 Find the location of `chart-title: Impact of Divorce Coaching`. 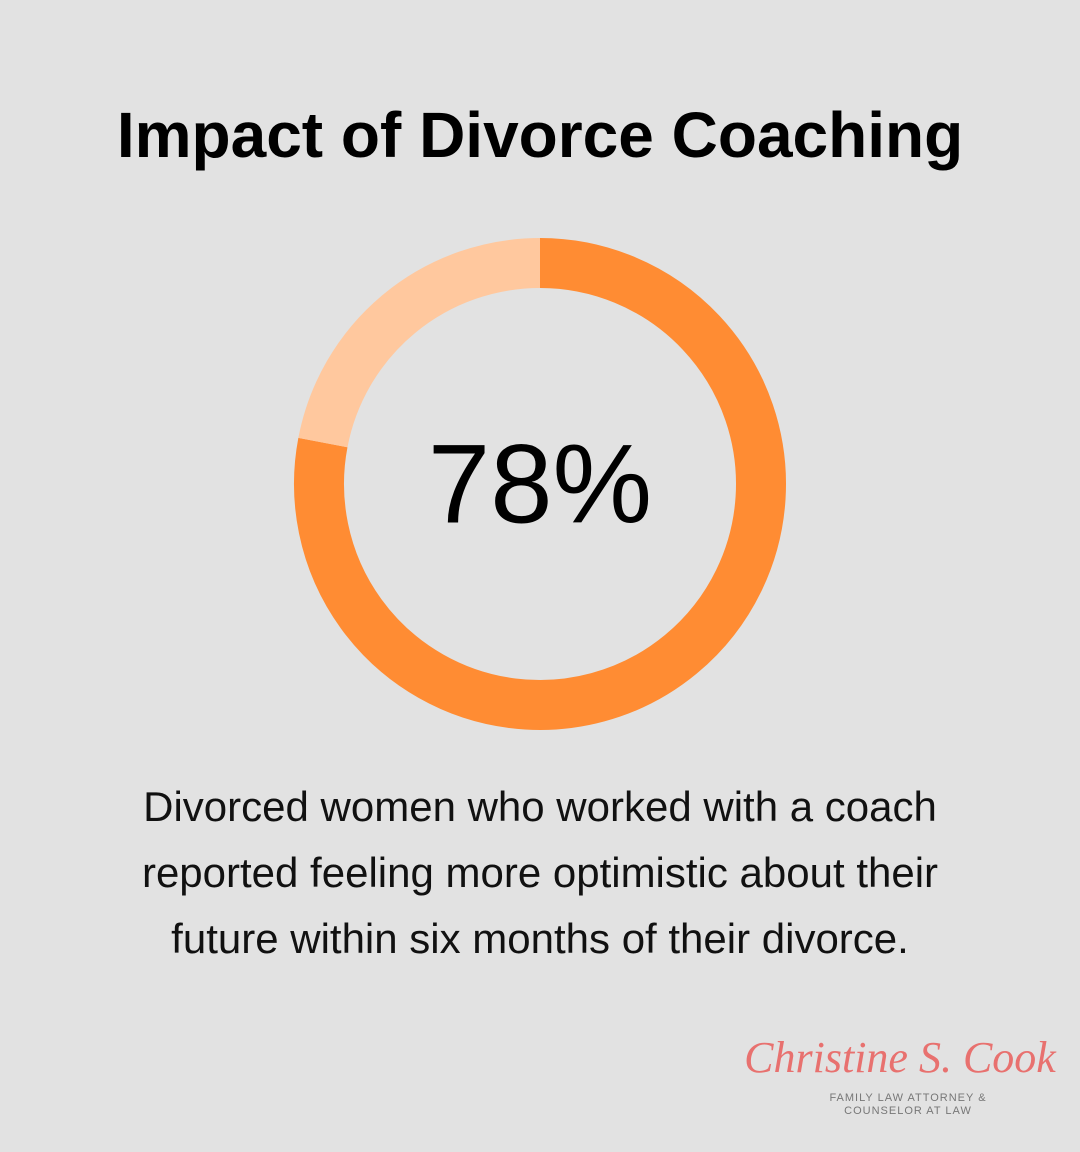

chart-title: Impact of Divorce Coaching is located at coordinates (540, 135).